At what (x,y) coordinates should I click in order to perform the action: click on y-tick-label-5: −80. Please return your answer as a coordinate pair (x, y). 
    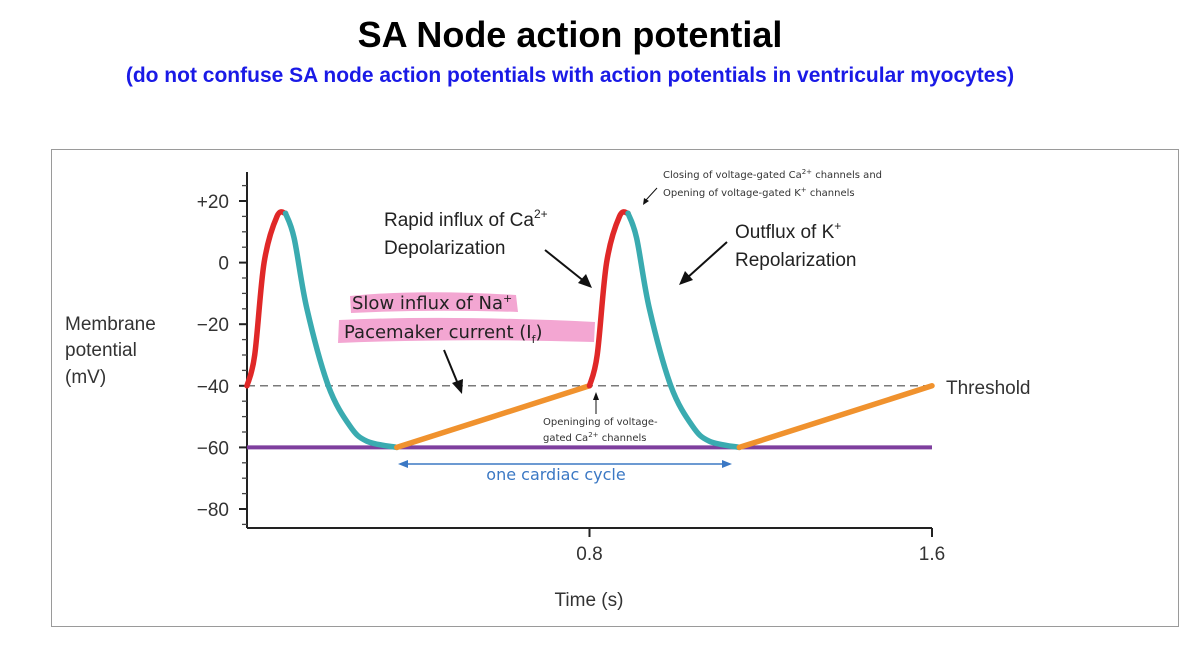
    Looking at the image, I should click on (213, 510).